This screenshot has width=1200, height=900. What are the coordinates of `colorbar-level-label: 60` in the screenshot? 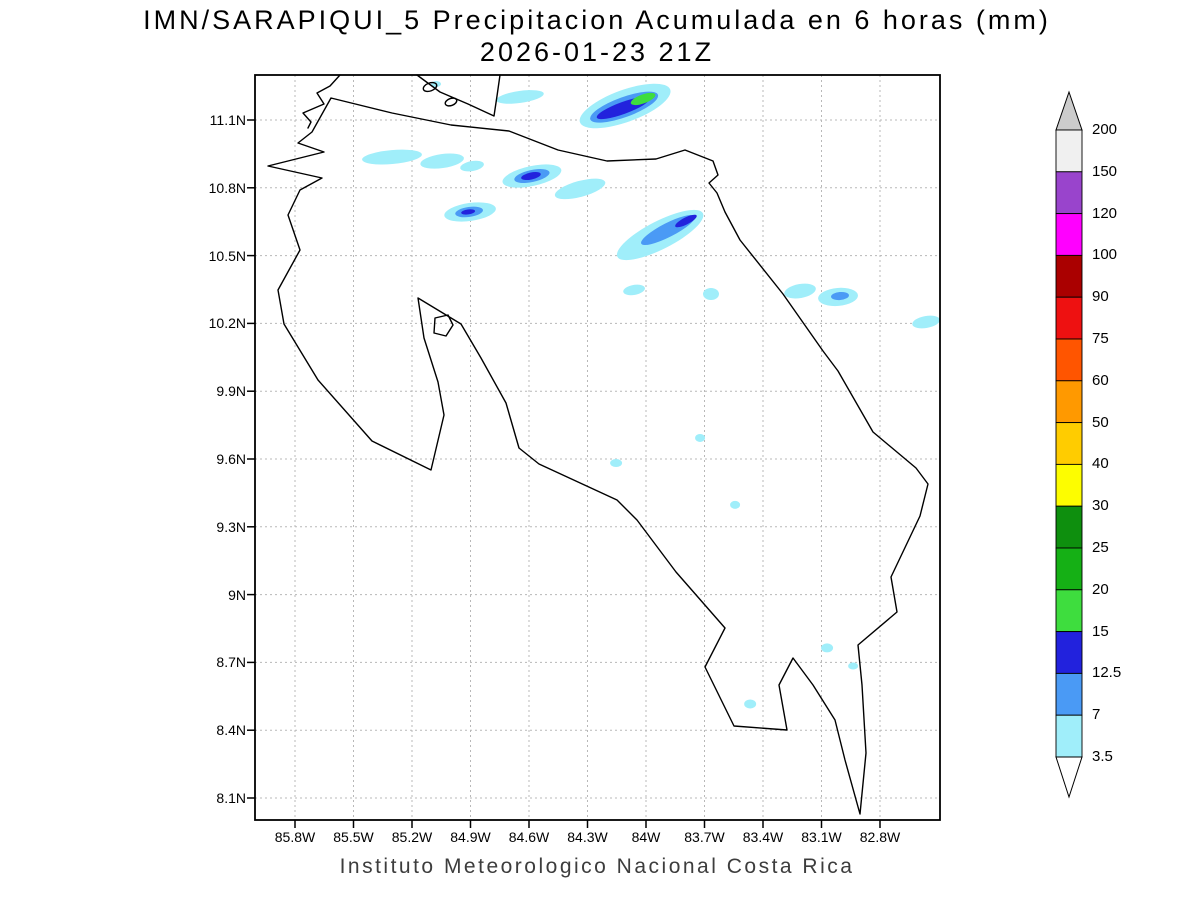 It's located at (1100, 380).